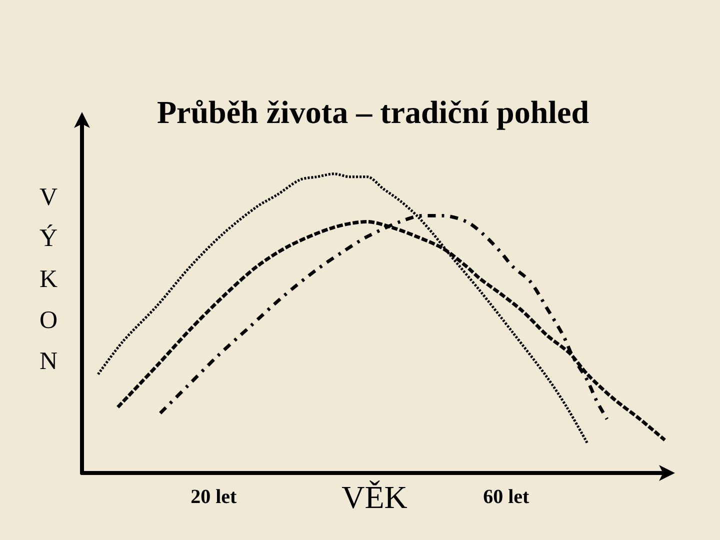 This screenshot has width=720, height=540. I want to click on x-axis-title: VĚK, so click(375, 497).